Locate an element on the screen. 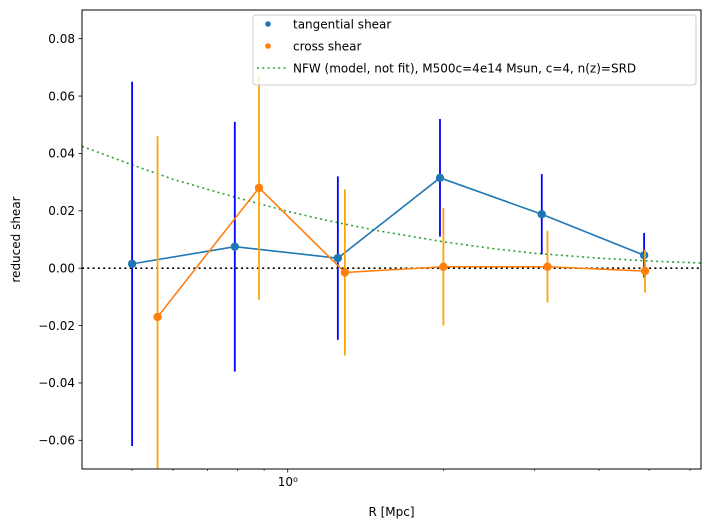 The height and width of the screenshot is (529, 711). legend-label-cross: cross shear is located at coordinates (327, 47).